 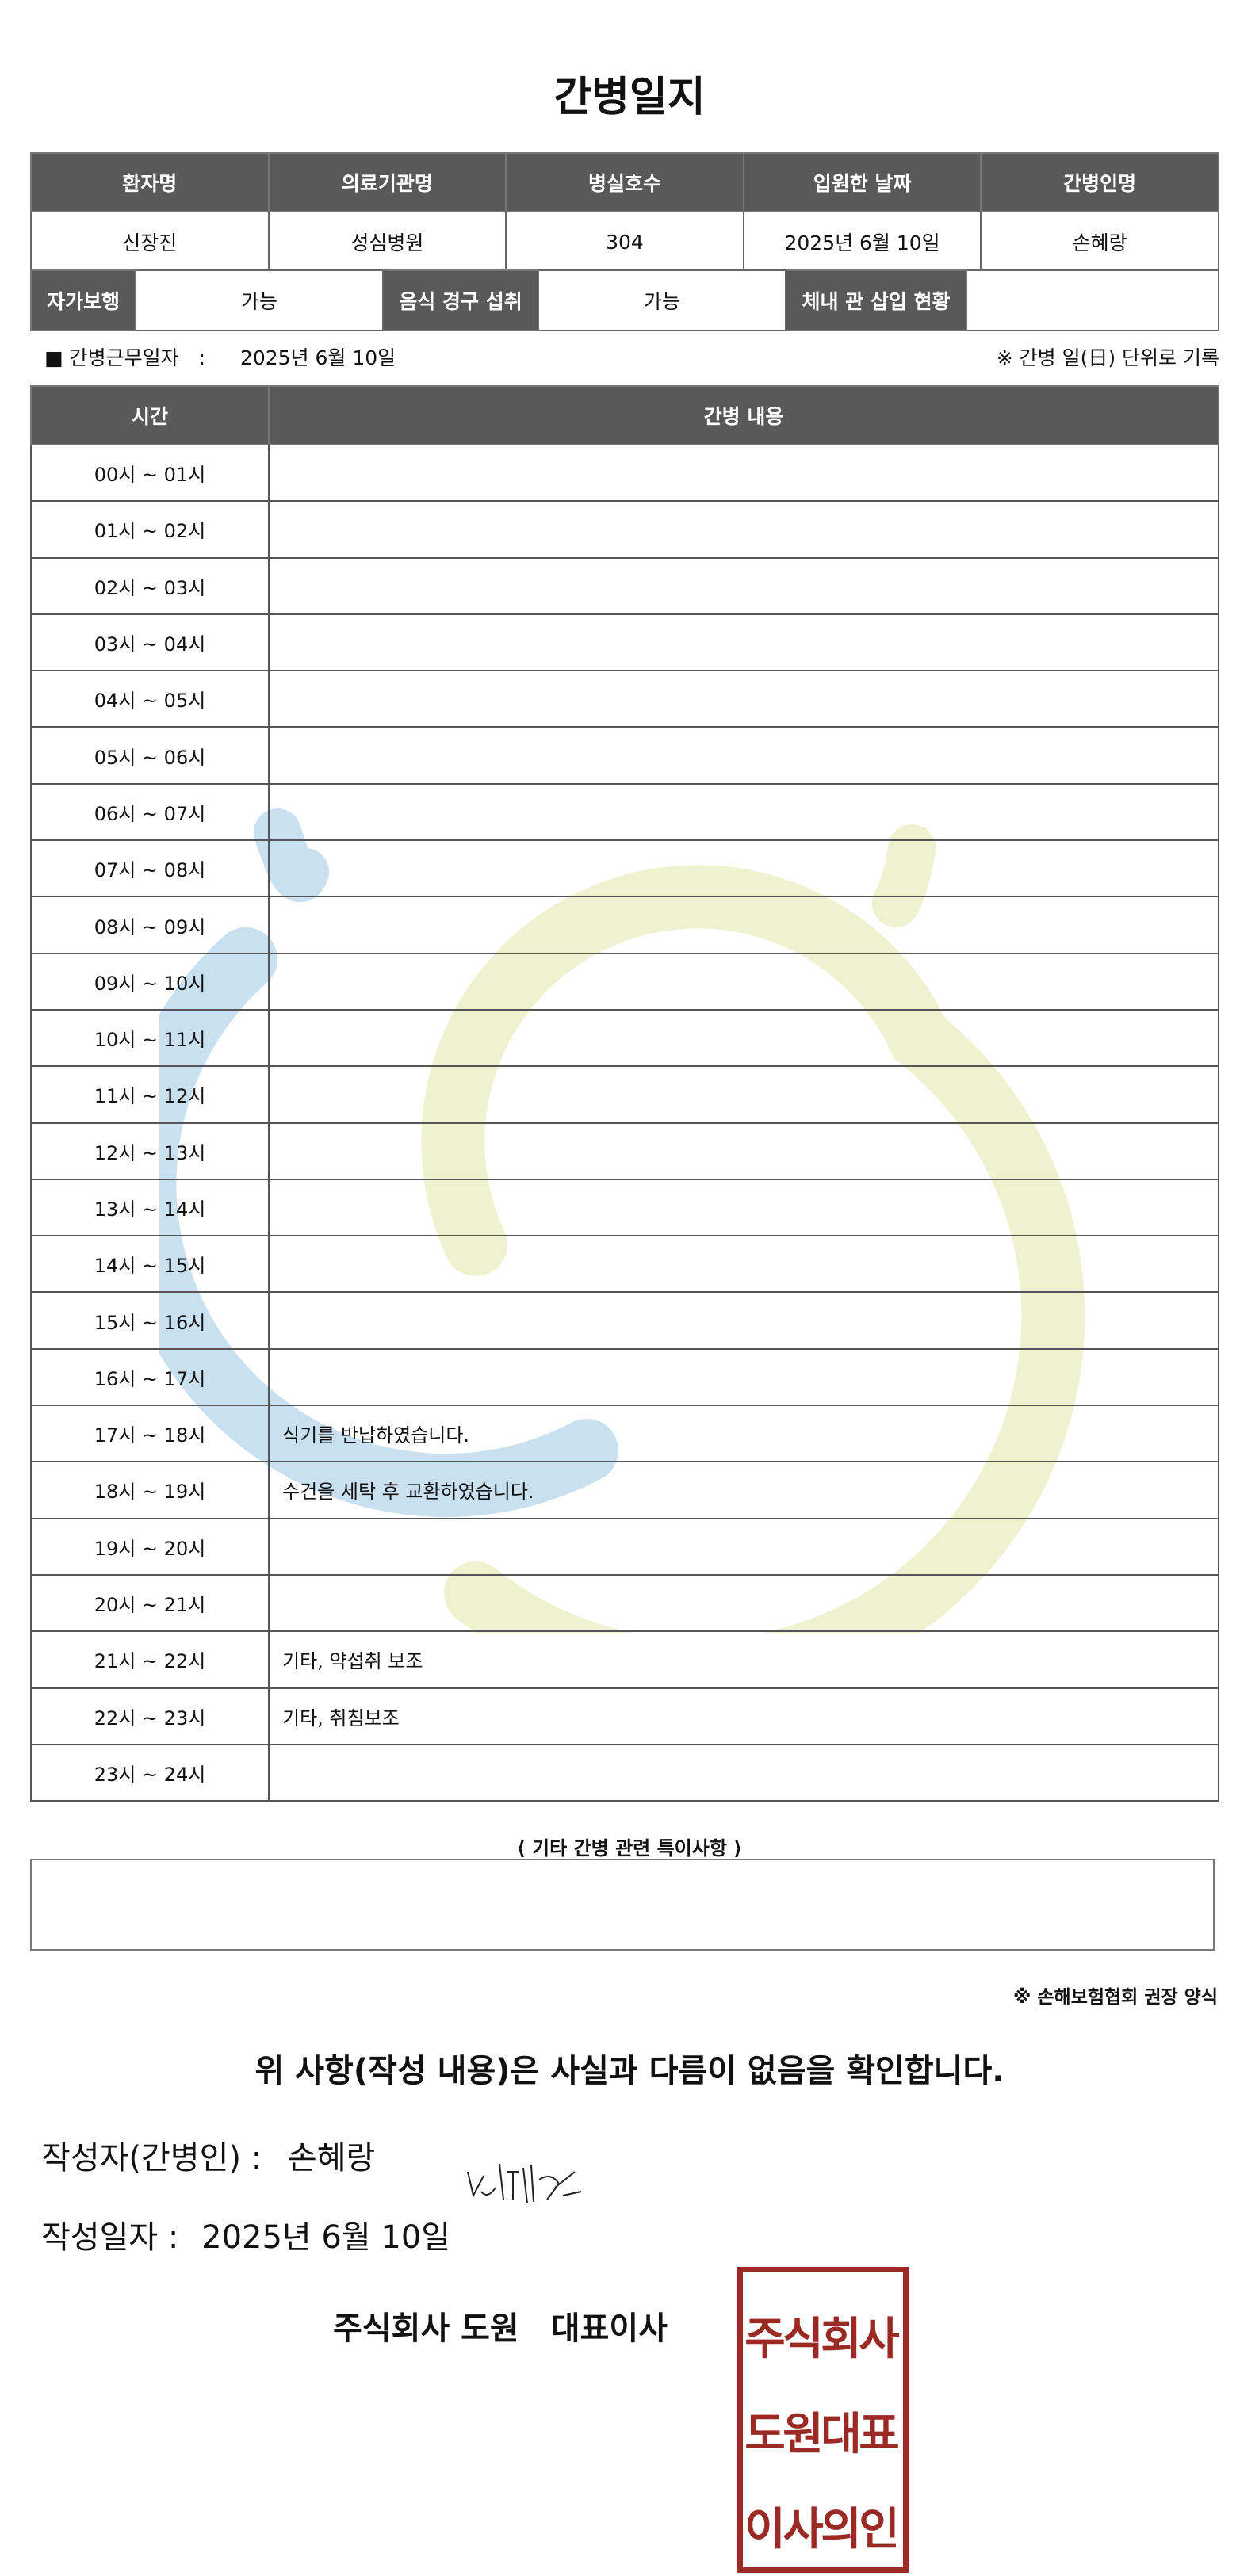 I want to click on log-content: 수건을 세탁 후 교환하였습니다., so click(x=743, y=1490).